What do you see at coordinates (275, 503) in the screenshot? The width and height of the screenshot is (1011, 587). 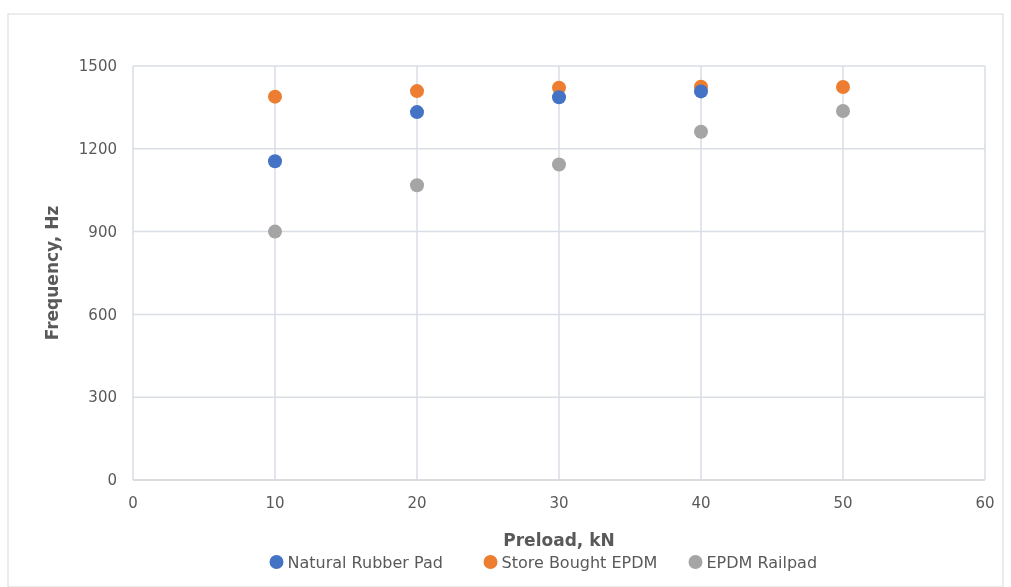 I see `x-tick-label: 10` at bounding box center [275, 503].